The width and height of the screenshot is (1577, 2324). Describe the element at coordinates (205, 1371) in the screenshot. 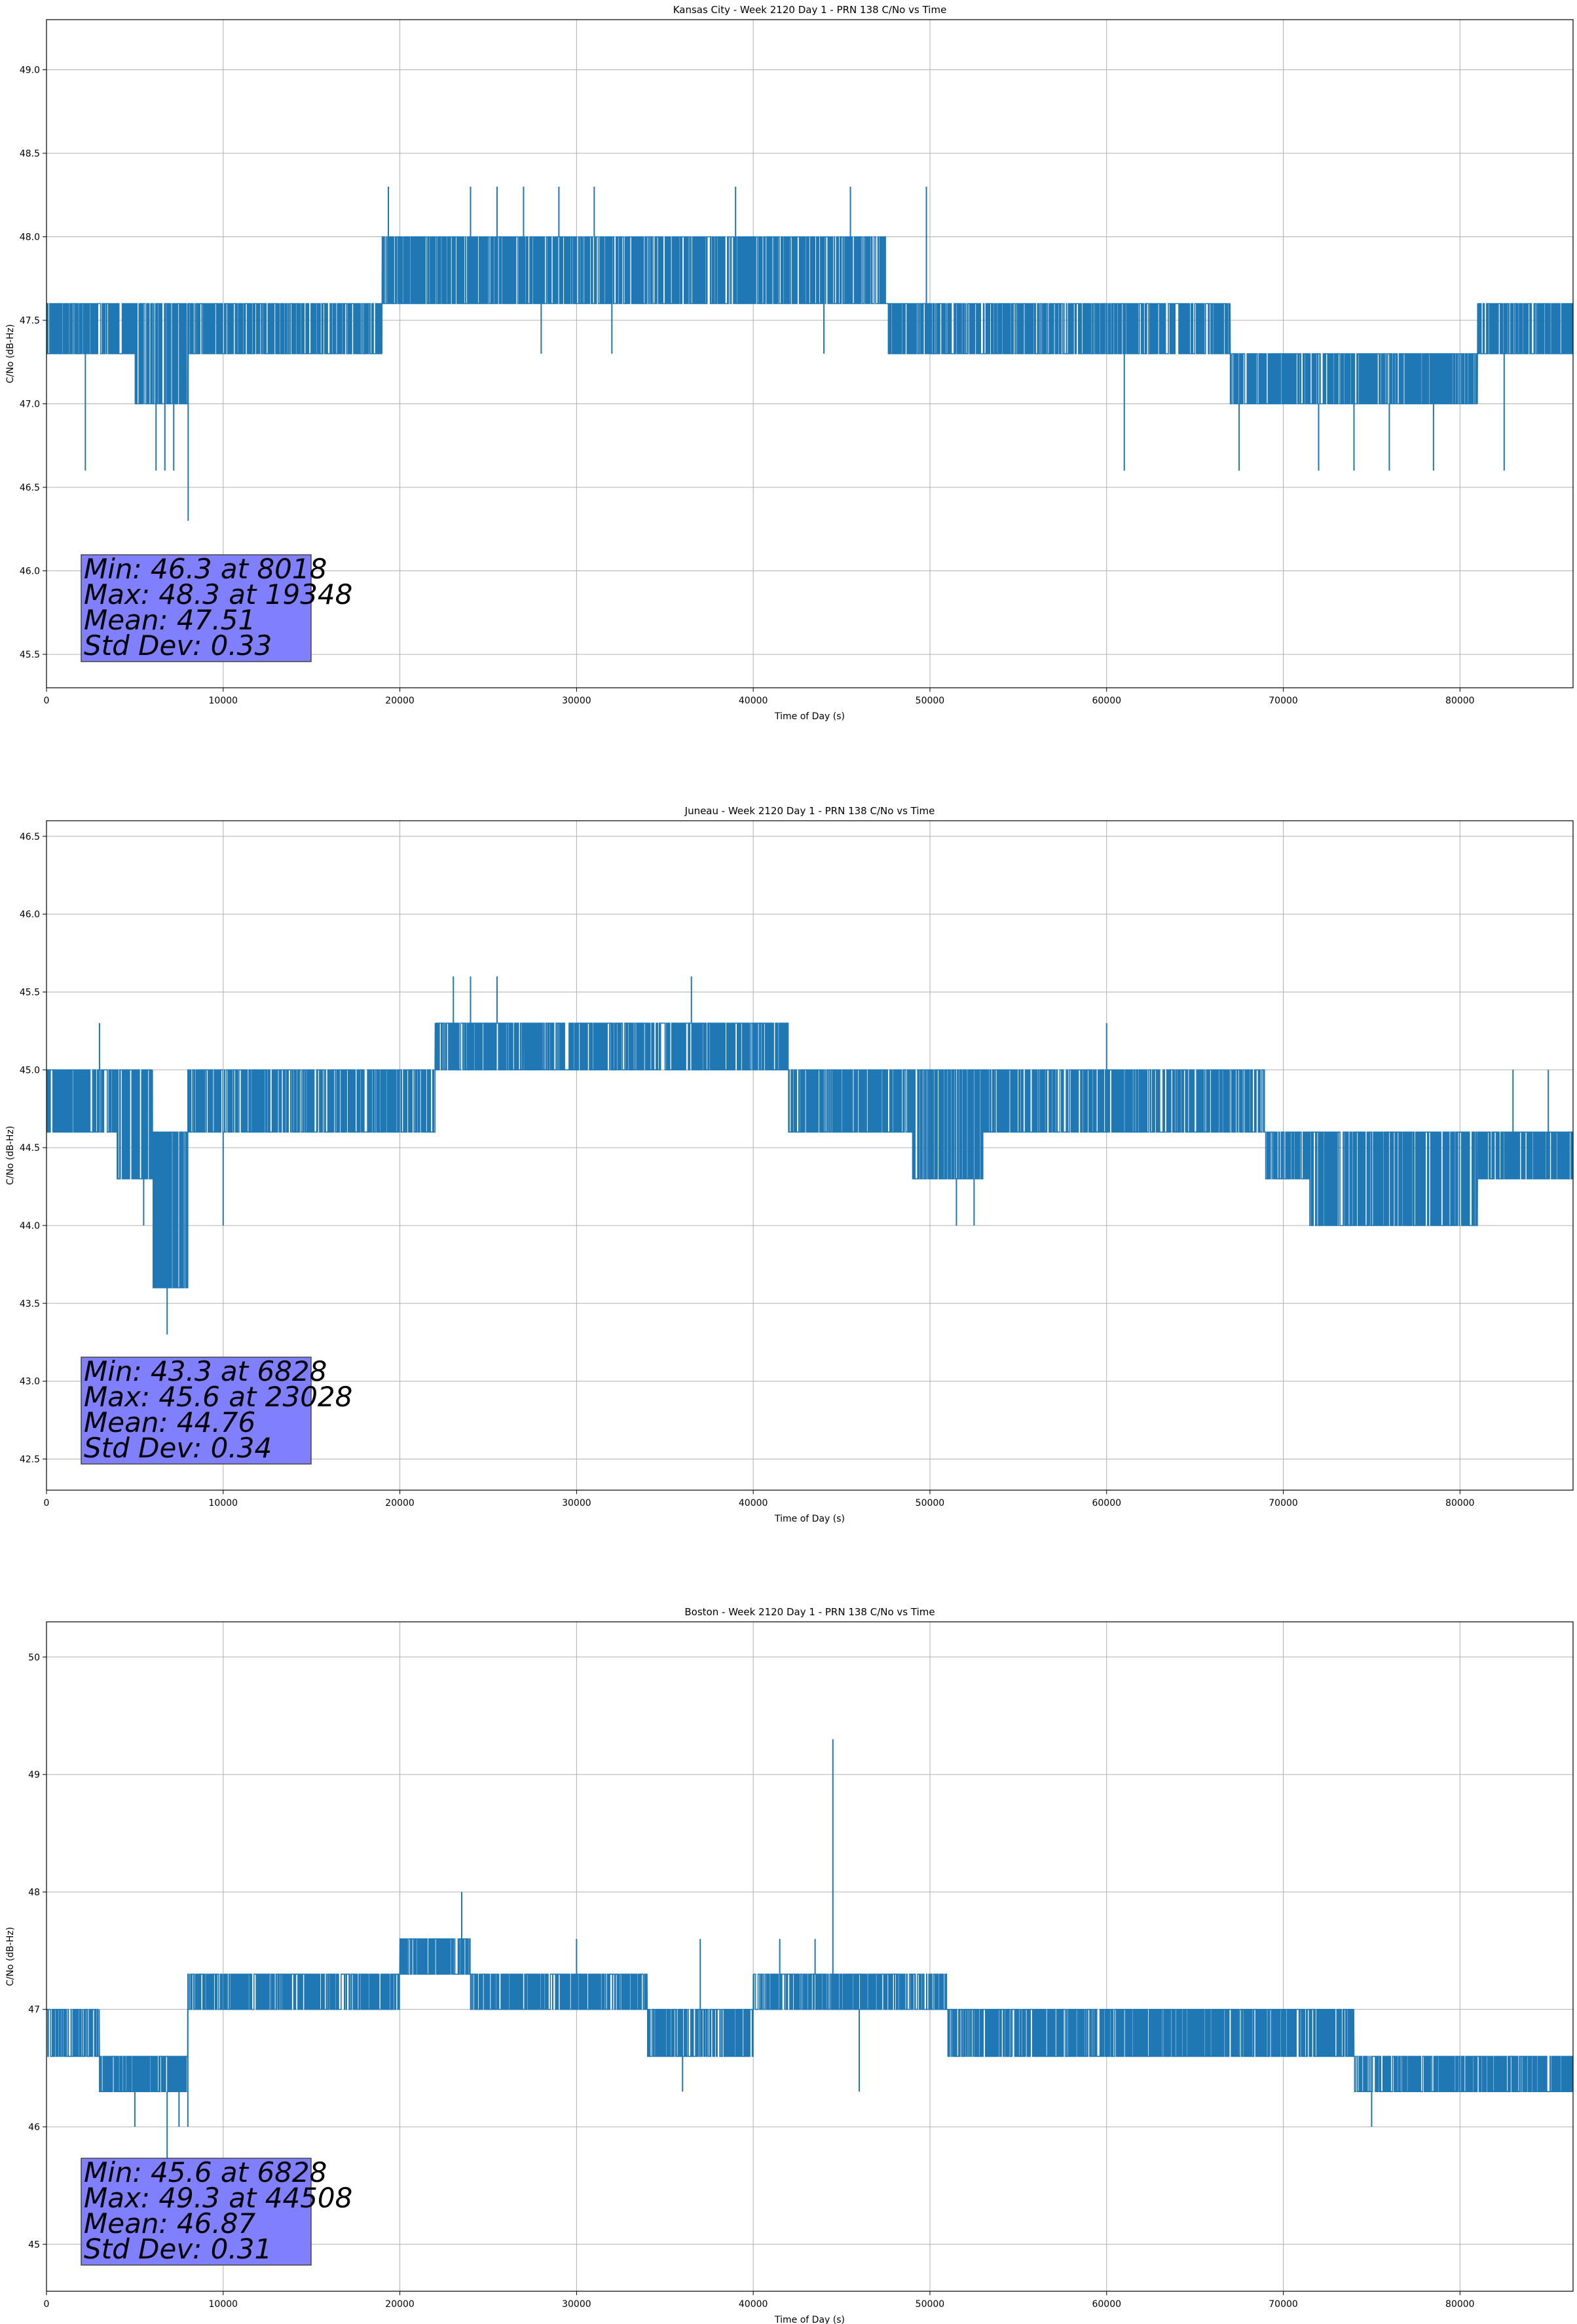

I see `chart-2-stats-min: Min: 43.3 at 6828` at that location.